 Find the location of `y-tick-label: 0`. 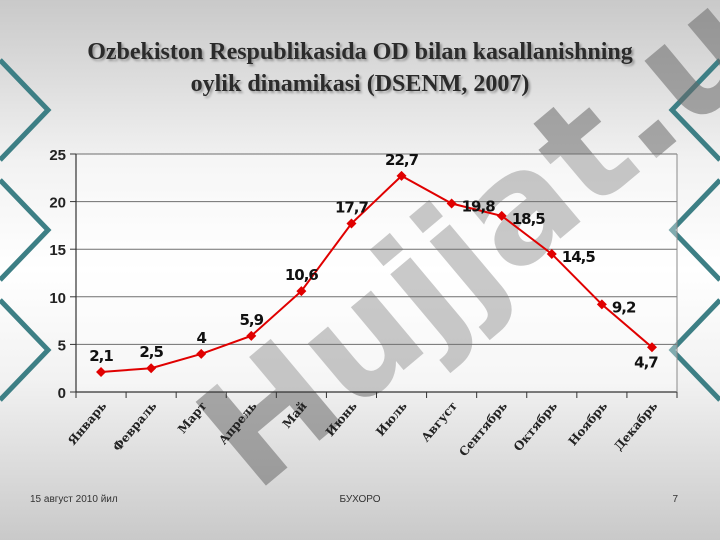

y-tick-label: 0 is located at coordinates (62, 393).